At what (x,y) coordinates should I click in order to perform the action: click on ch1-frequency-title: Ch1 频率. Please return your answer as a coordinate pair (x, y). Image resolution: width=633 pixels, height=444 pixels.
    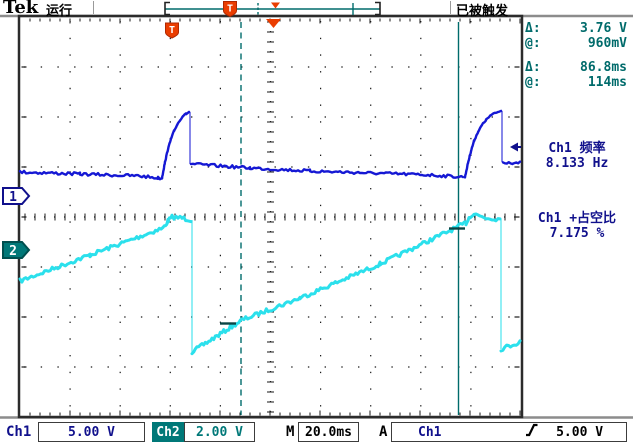
    Looking at the image, I should click on (577, 148).